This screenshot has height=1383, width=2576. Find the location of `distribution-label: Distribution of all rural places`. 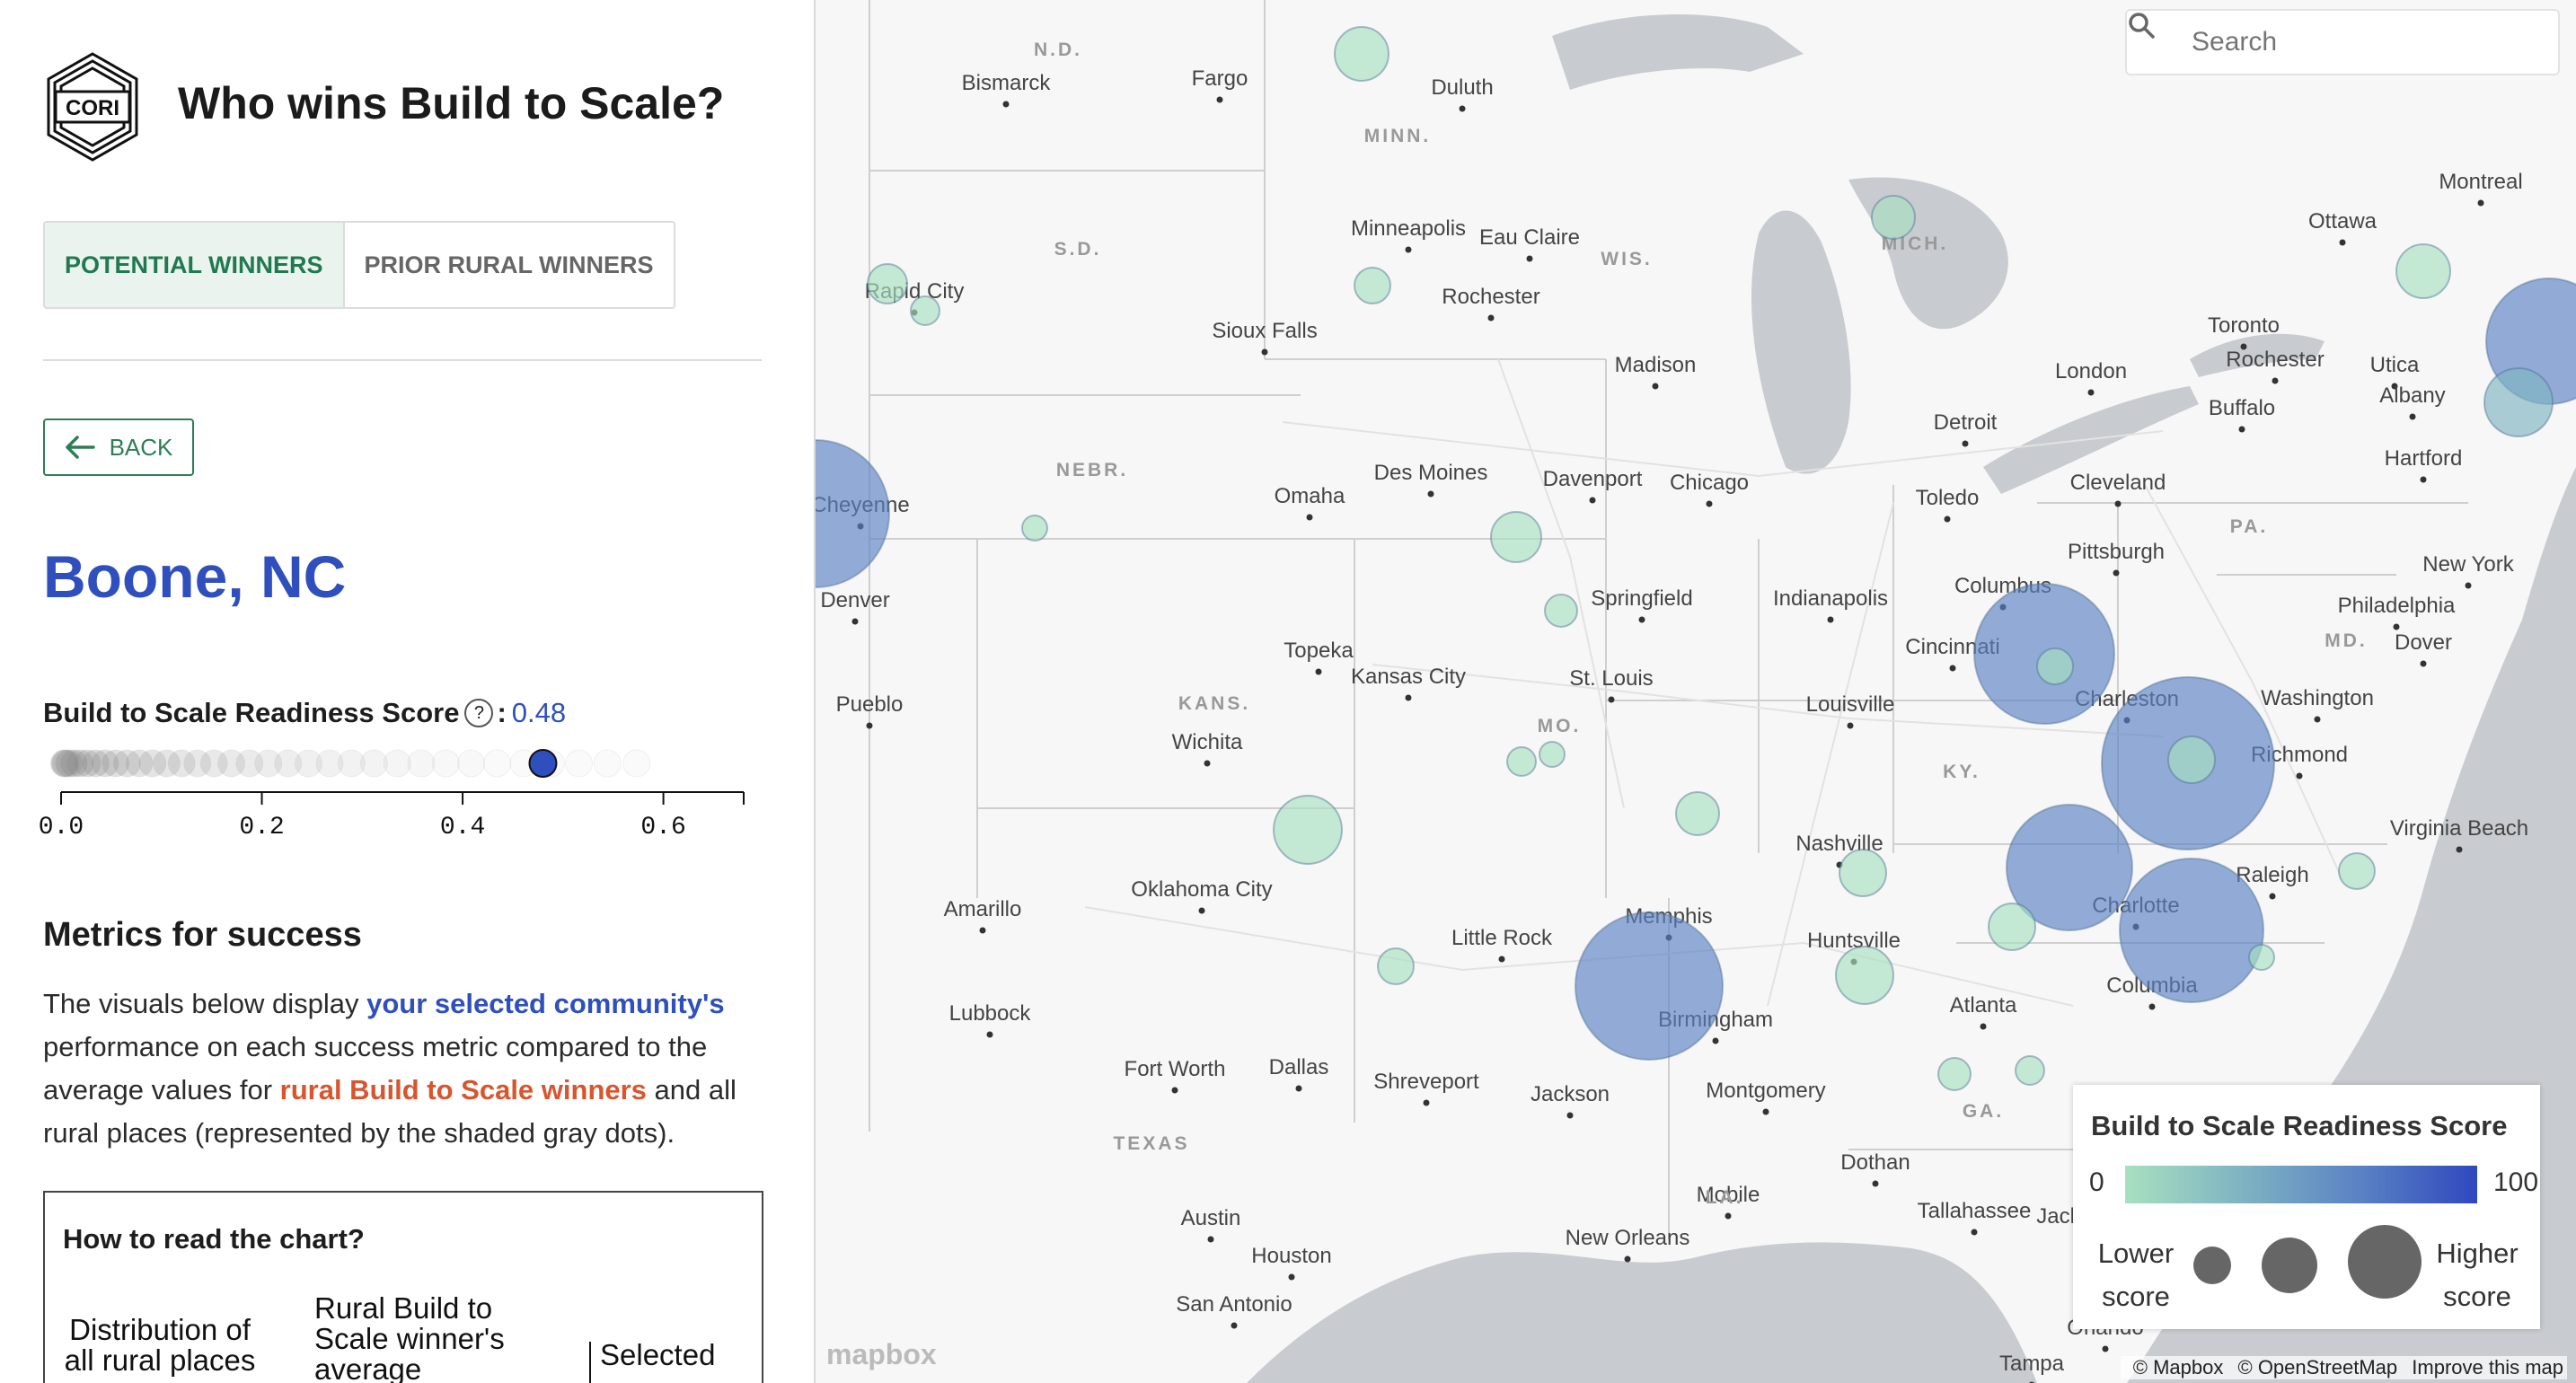

distribution-label: Distribution of all rural places is located at coordinates (160, 1345).